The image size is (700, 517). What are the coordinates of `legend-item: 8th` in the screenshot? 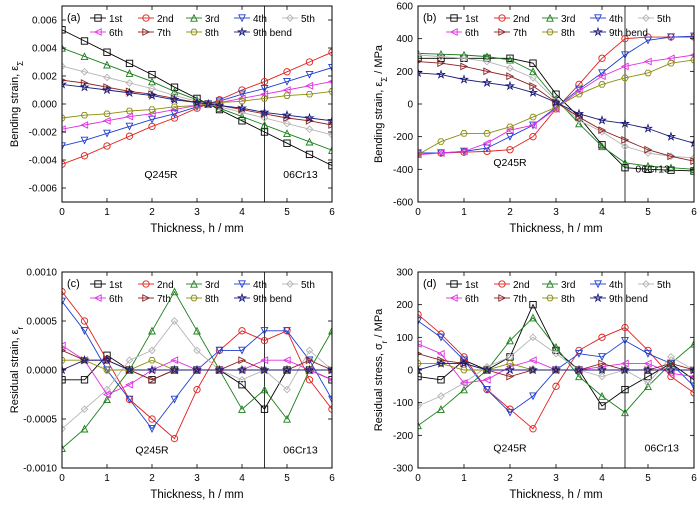 It's located at (202, 33).